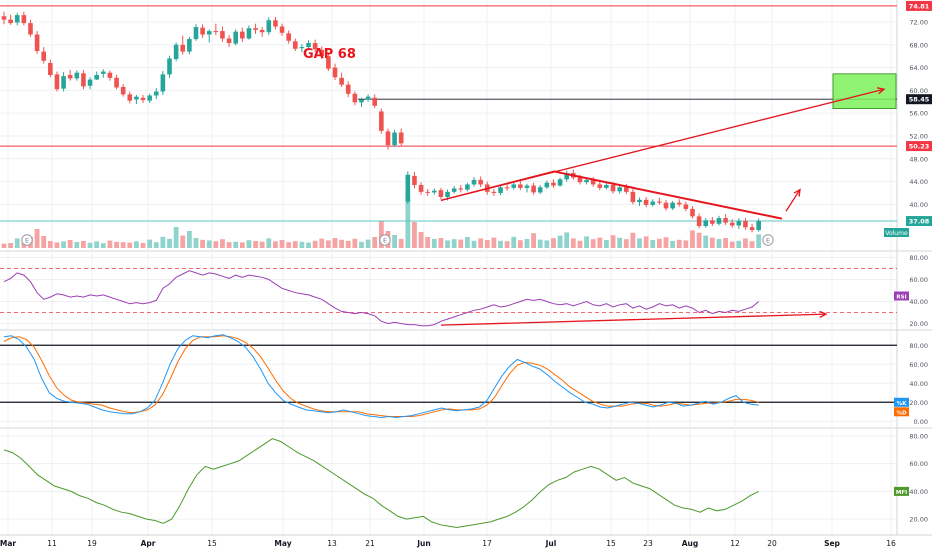 Image resolution: width=932 pixels, height=555 pixels. I want to click on price-label-text: 58.45, so click(919, 100).